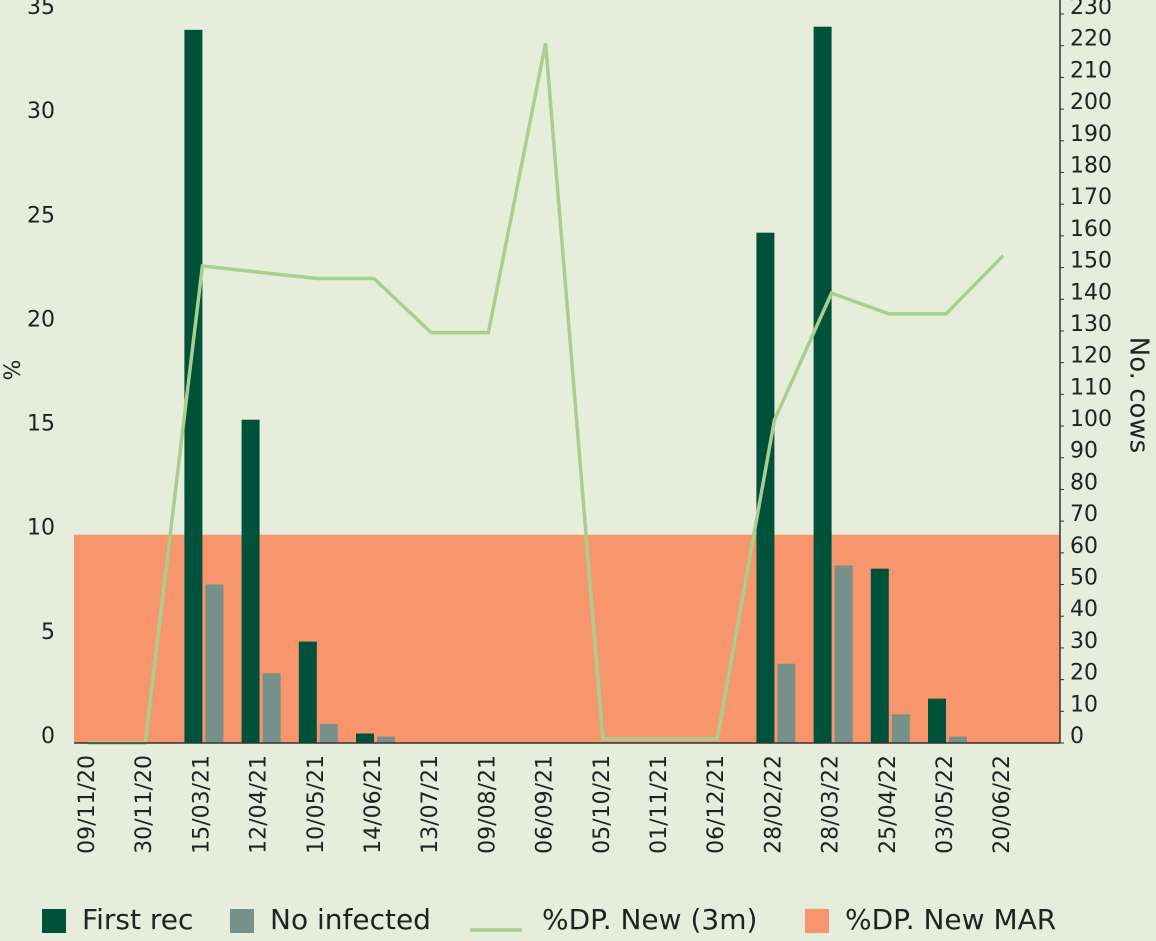 The image size is (1156, 941). Describe the element at coordinates (1091, 165) in the screenshot. I see `y2-tick-label: 180` at that location.